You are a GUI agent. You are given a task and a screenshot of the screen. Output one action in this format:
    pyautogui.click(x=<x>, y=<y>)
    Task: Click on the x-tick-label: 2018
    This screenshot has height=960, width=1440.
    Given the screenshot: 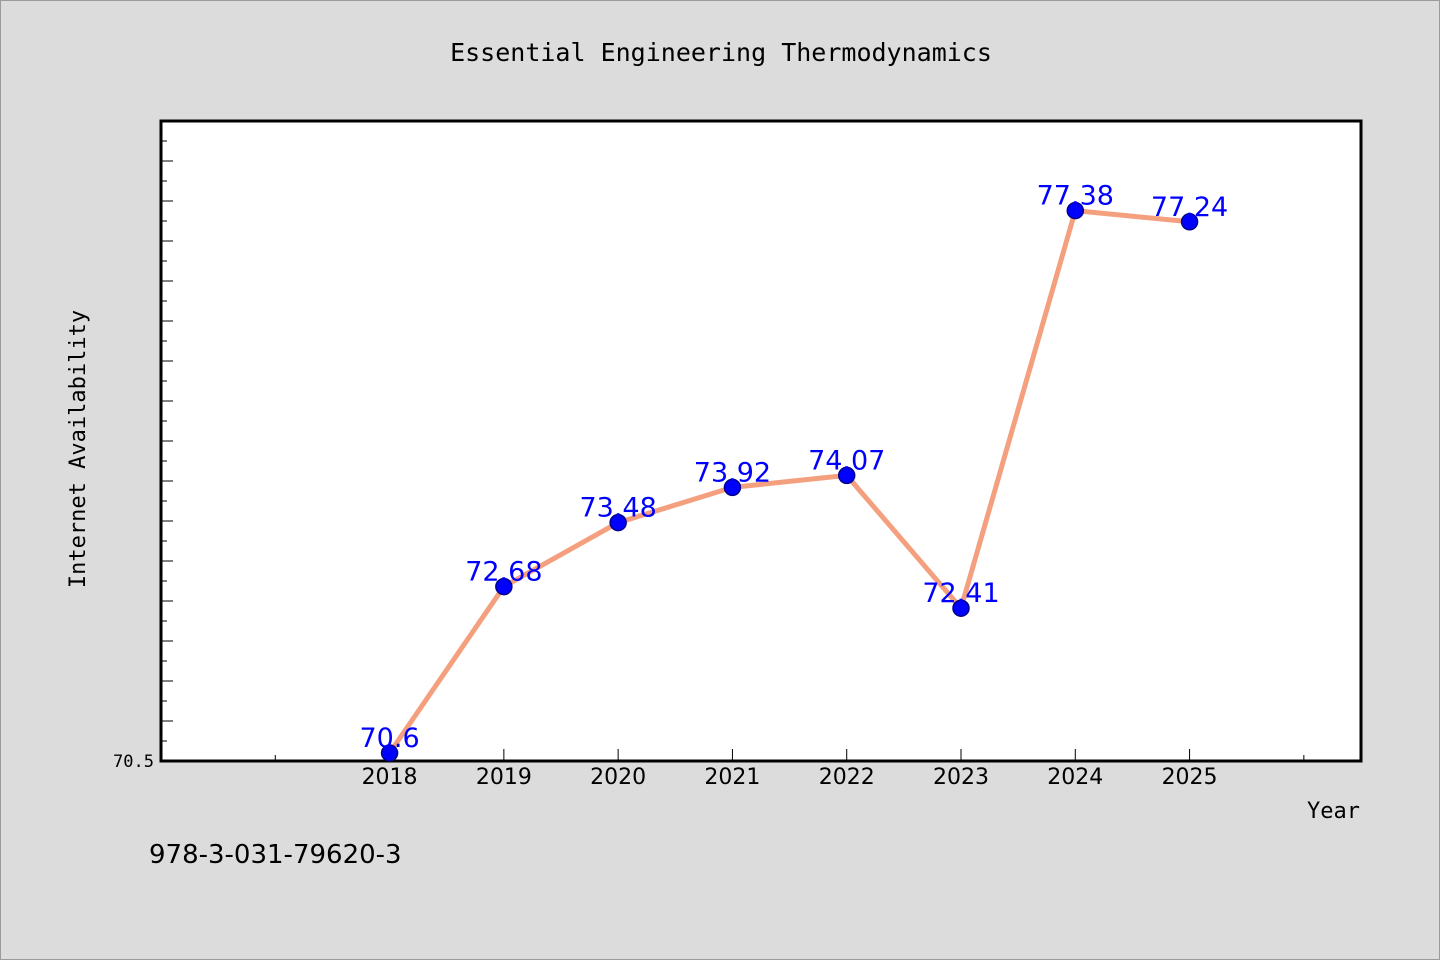 What is the action you would take?
    pyautogui.click(x=390, y=777)
    